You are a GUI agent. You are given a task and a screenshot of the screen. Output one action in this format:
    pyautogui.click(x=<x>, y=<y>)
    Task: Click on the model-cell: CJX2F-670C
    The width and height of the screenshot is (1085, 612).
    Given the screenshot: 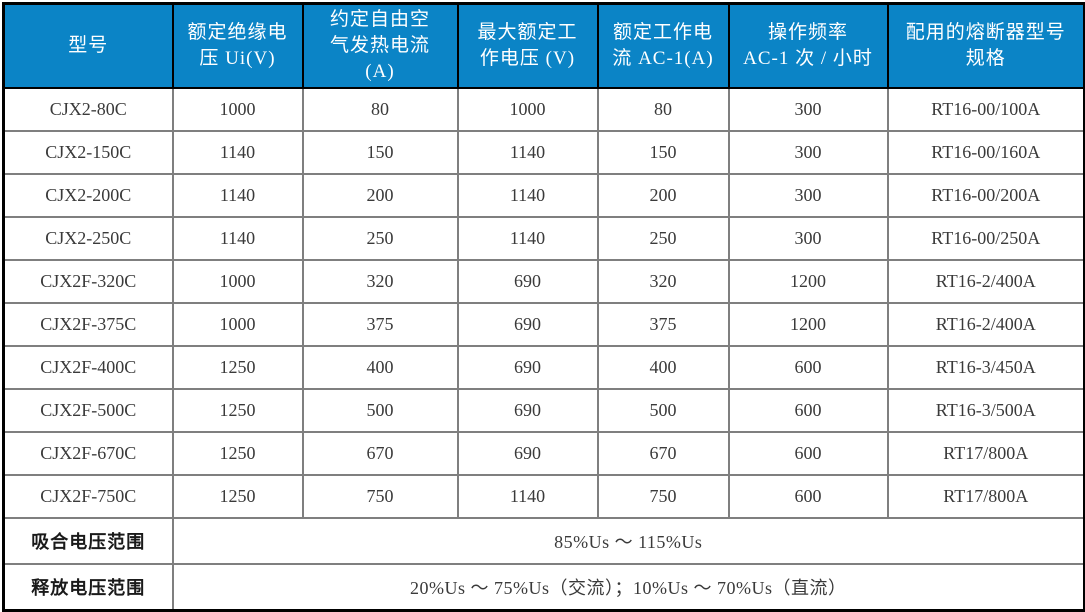 What is the action you would take?
    pyautogui.click(x=88, y=453)
    